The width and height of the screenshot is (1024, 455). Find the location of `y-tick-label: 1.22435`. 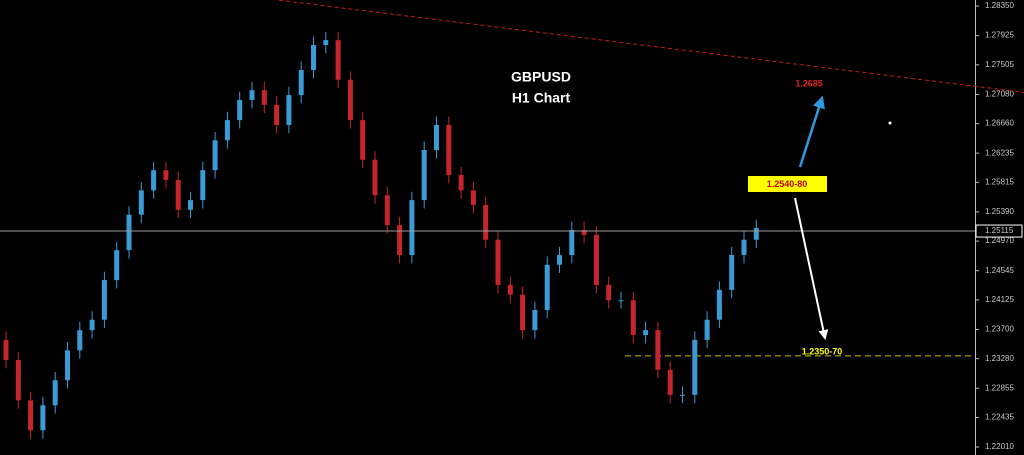

y-tick-label: 1.22435 is located at coordinates (999, 417).